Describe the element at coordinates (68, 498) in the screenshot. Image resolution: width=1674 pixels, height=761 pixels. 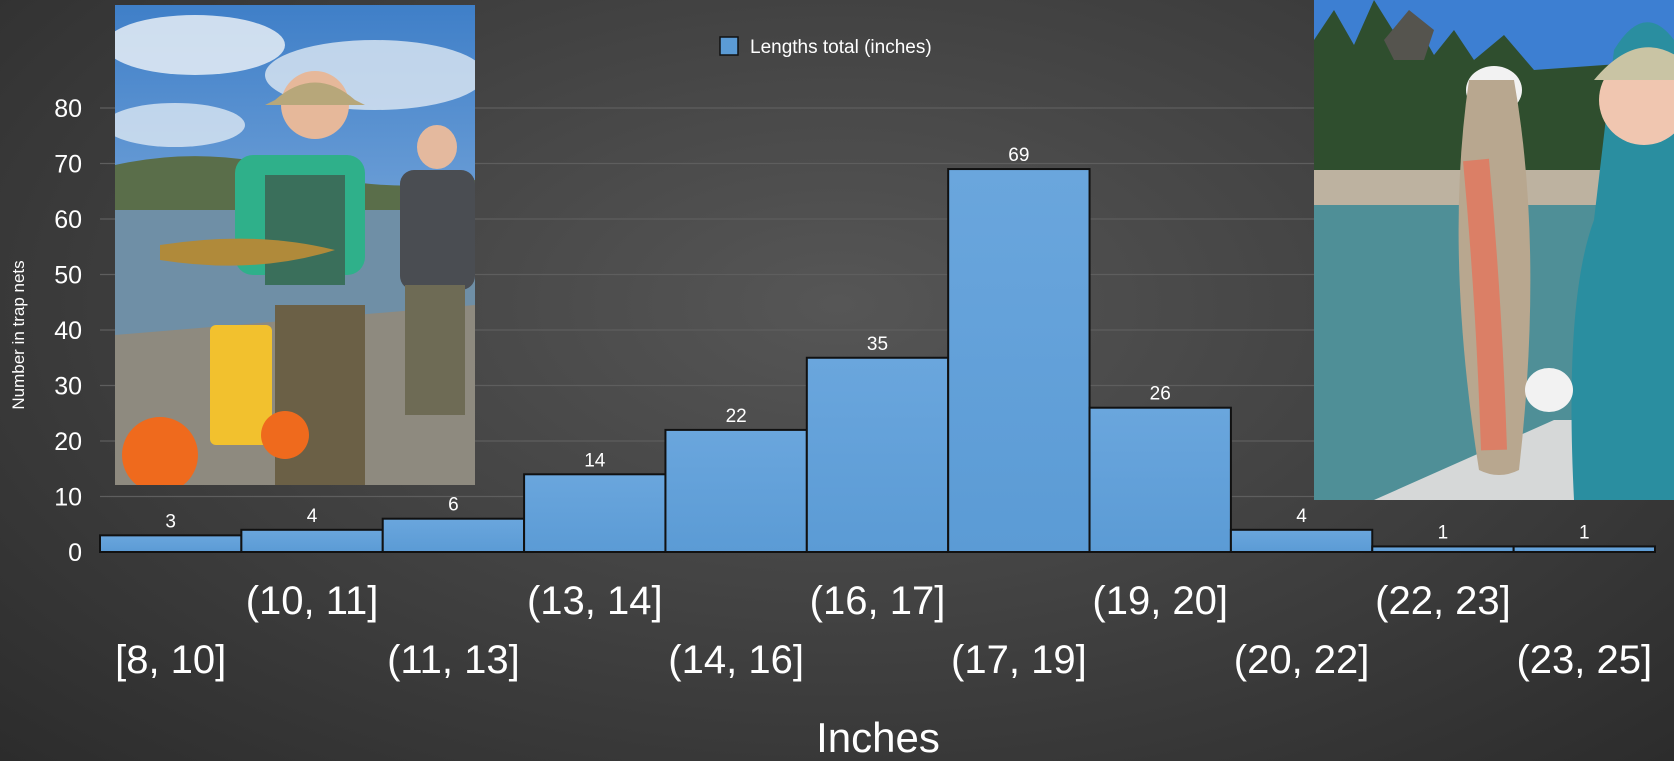
I see `y-tick-label: 10` at that location.